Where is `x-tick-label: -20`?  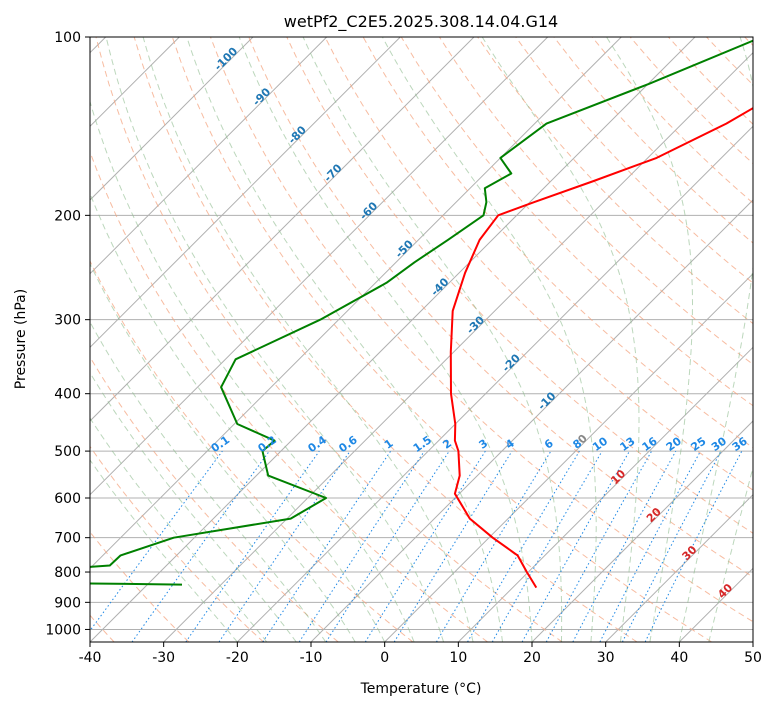
x-tick-label: -20 is located at coordinates (237, 658).